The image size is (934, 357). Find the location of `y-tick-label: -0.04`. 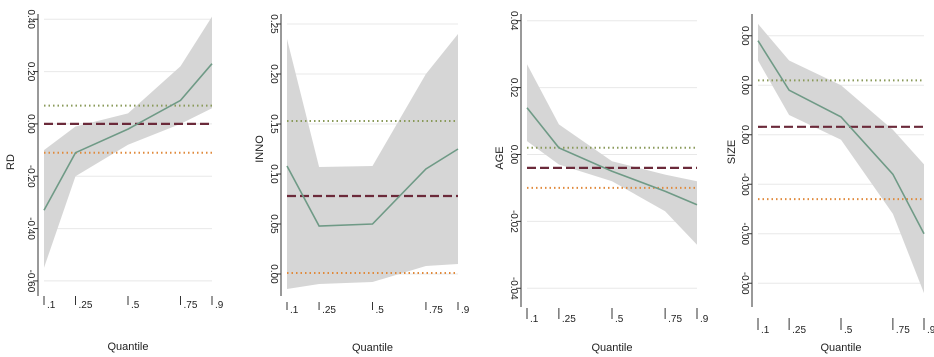

y-tick-label: -0.04 is located at coordinates (513, 288).